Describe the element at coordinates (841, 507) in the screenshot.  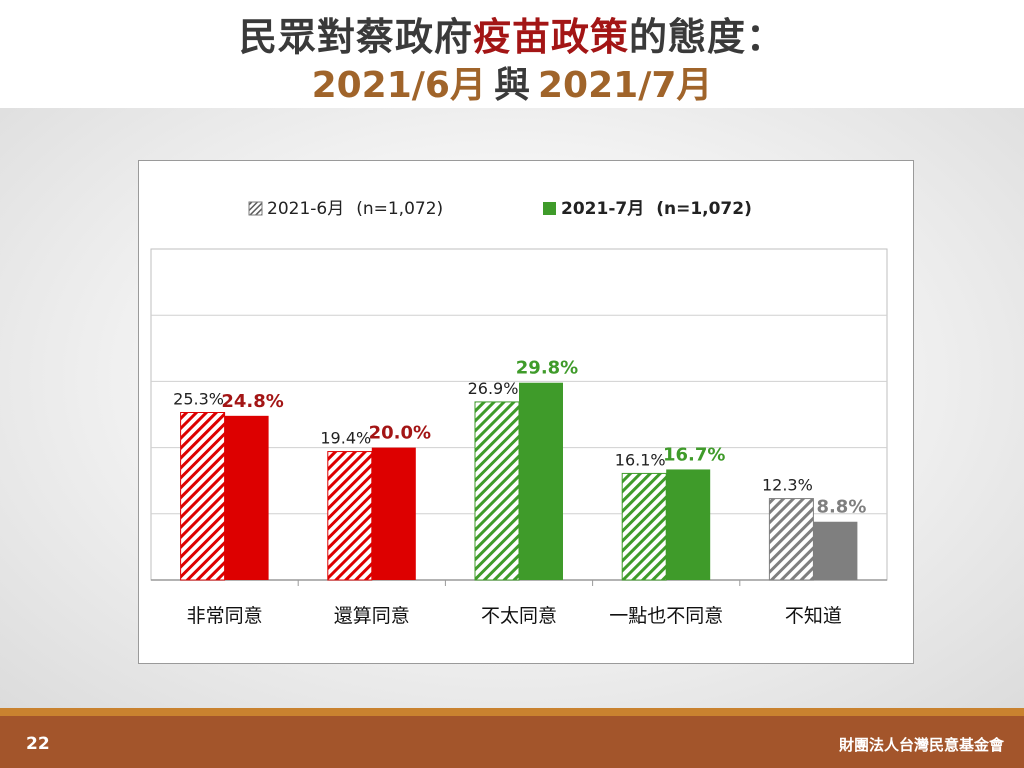
I see `value-label-2021-07: 8.8%` at that location.